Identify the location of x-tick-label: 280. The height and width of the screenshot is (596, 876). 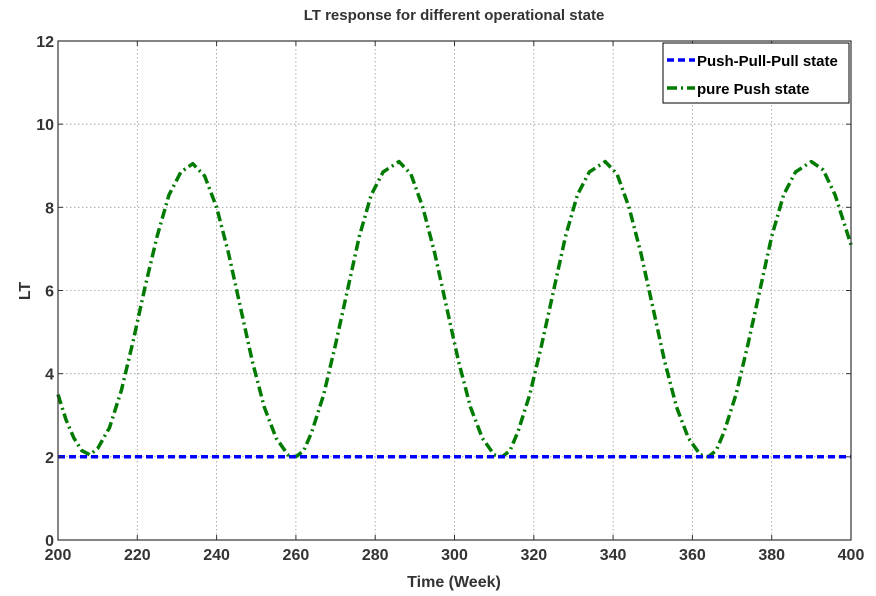
(375, 555).